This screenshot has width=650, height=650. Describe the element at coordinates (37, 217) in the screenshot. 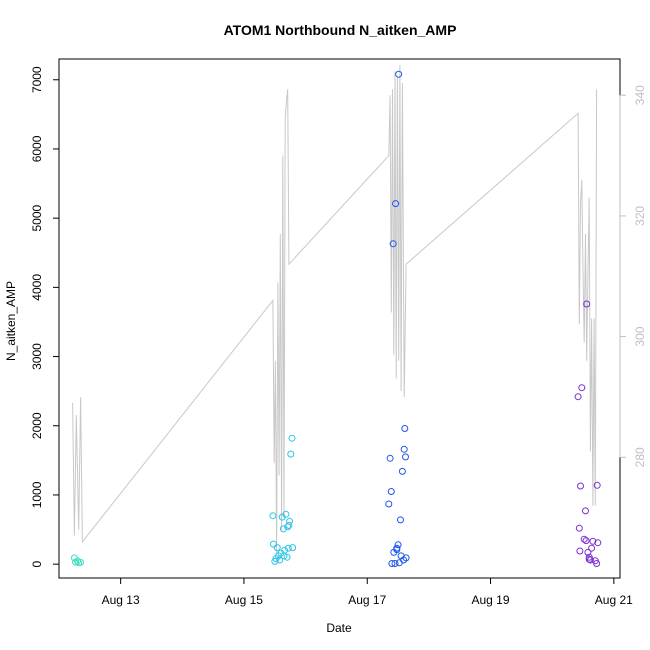

I see `y-tick-label: 5000` at that location.